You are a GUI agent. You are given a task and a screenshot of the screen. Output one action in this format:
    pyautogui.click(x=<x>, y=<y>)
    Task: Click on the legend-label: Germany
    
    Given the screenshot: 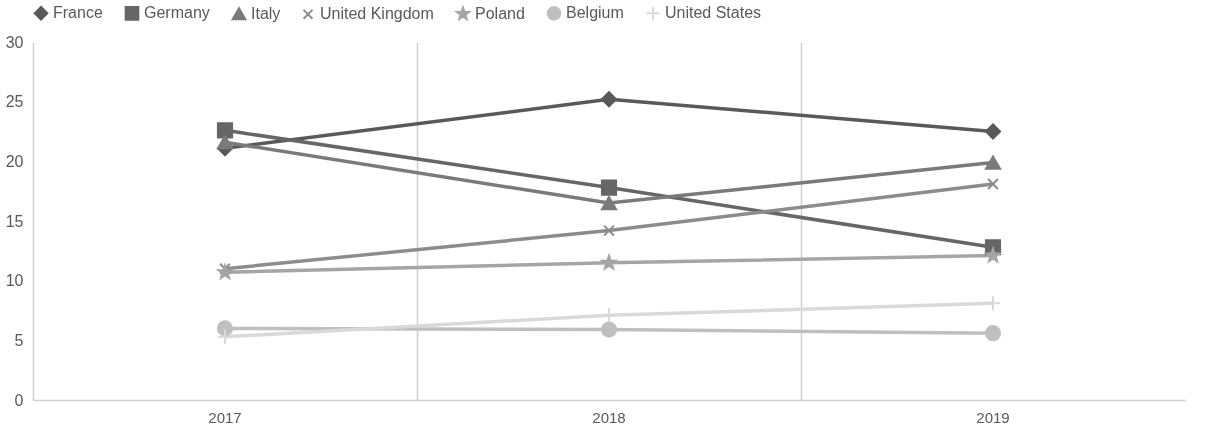 What is the action you would take?
    pyautogui.click(x=177, y=13)
    